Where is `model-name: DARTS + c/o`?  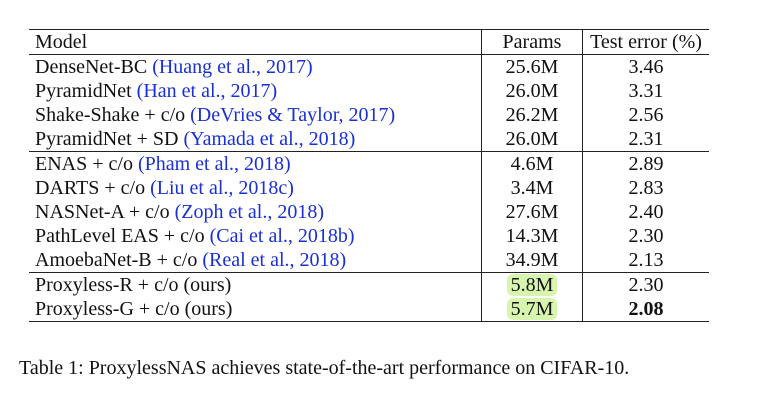
model-name: DARTS + c/o is located at coordinates (90, 188).